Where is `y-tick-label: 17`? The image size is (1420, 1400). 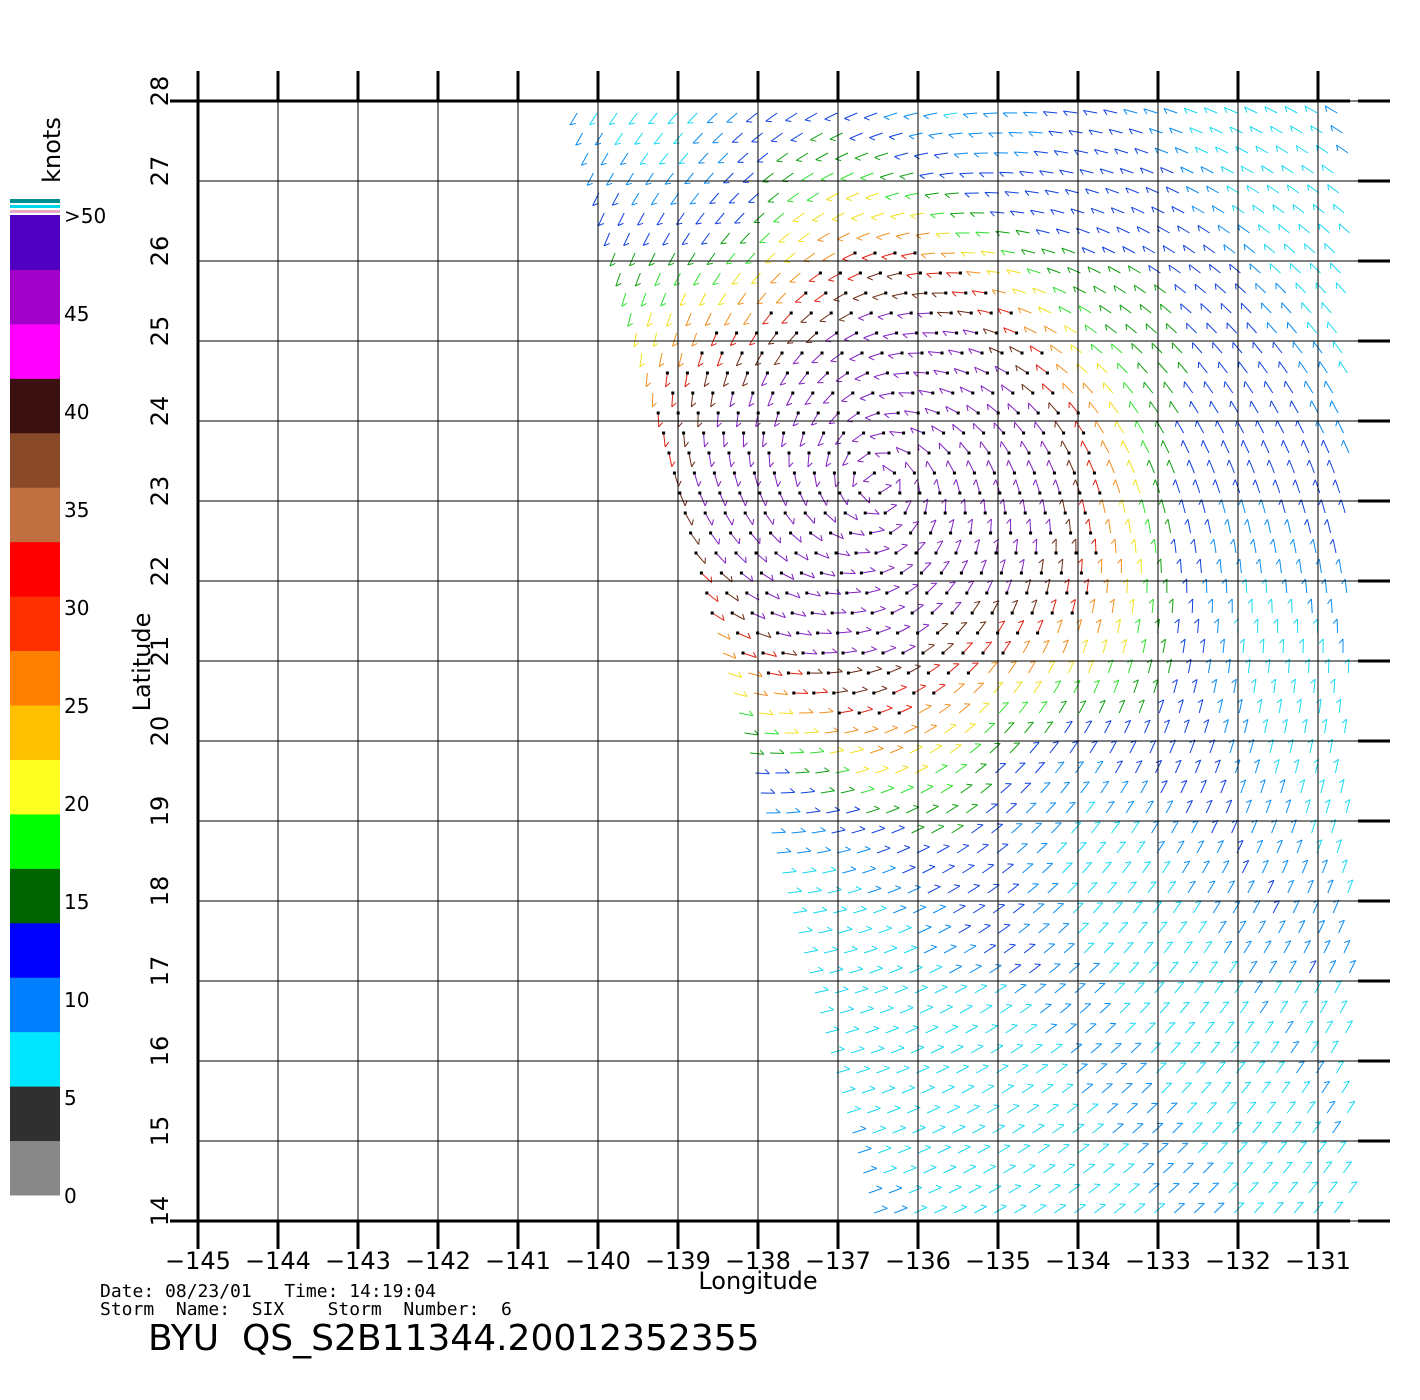 y-tick-label: 17 is located at coordinates (160, 971).